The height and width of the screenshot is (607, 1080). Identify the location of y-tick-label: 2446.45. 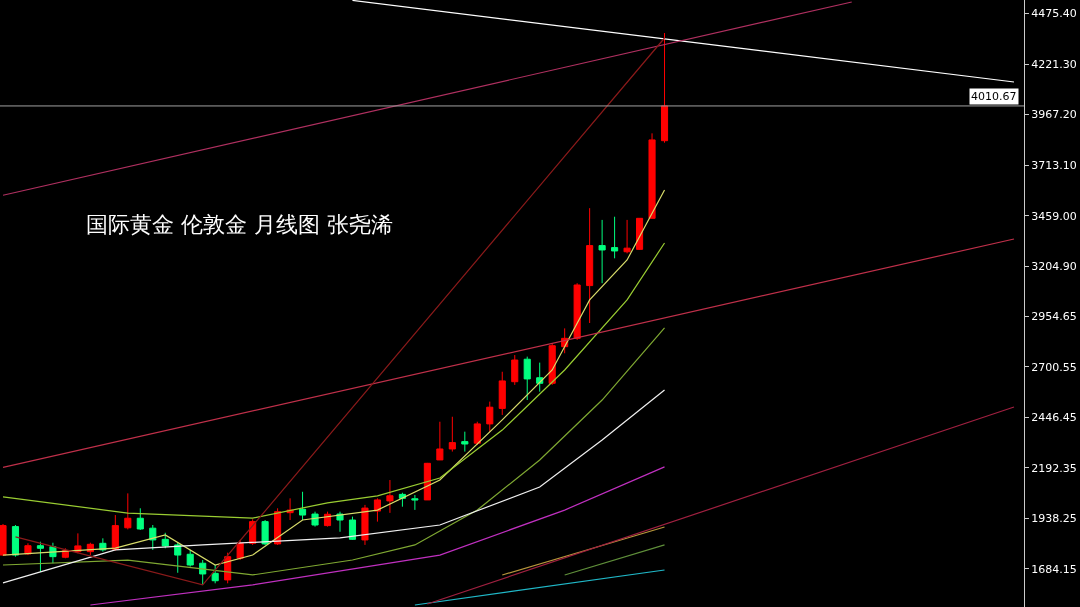
(1054, 418).